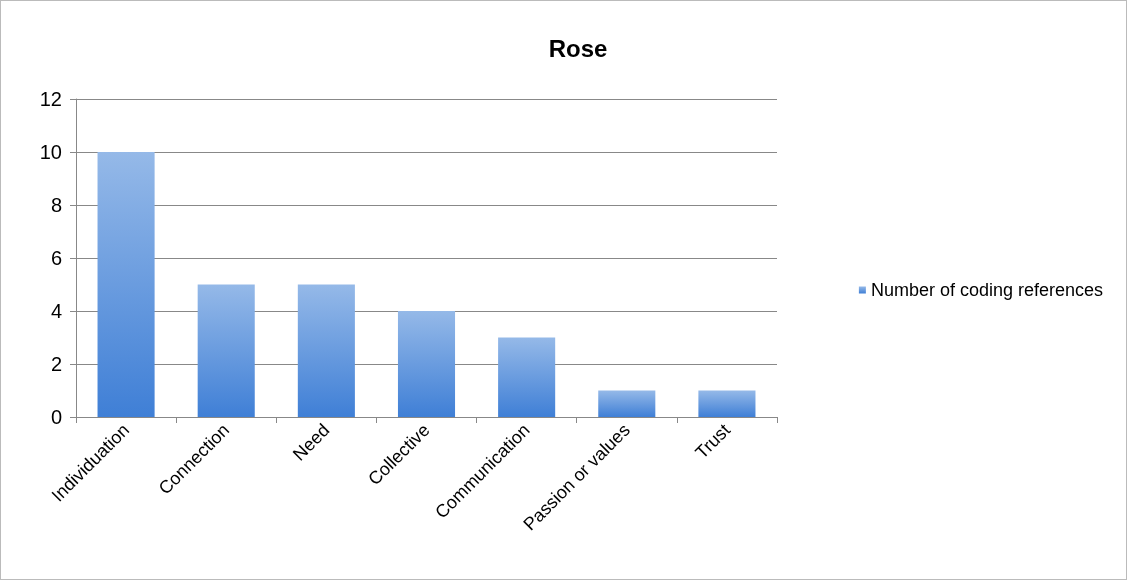  What do you see at coordinates (56, 205) in the screenshot?
I see `y-tick-label: 8` at bounding box center [56, 205].